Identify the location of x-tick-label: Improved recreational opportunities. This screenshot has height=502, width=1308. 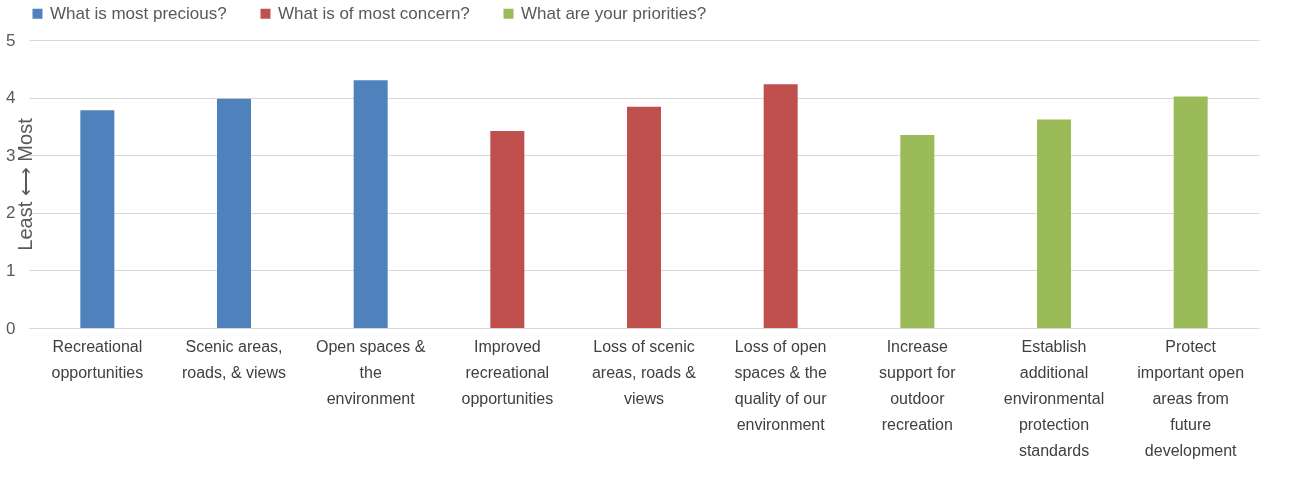
(507, 372).